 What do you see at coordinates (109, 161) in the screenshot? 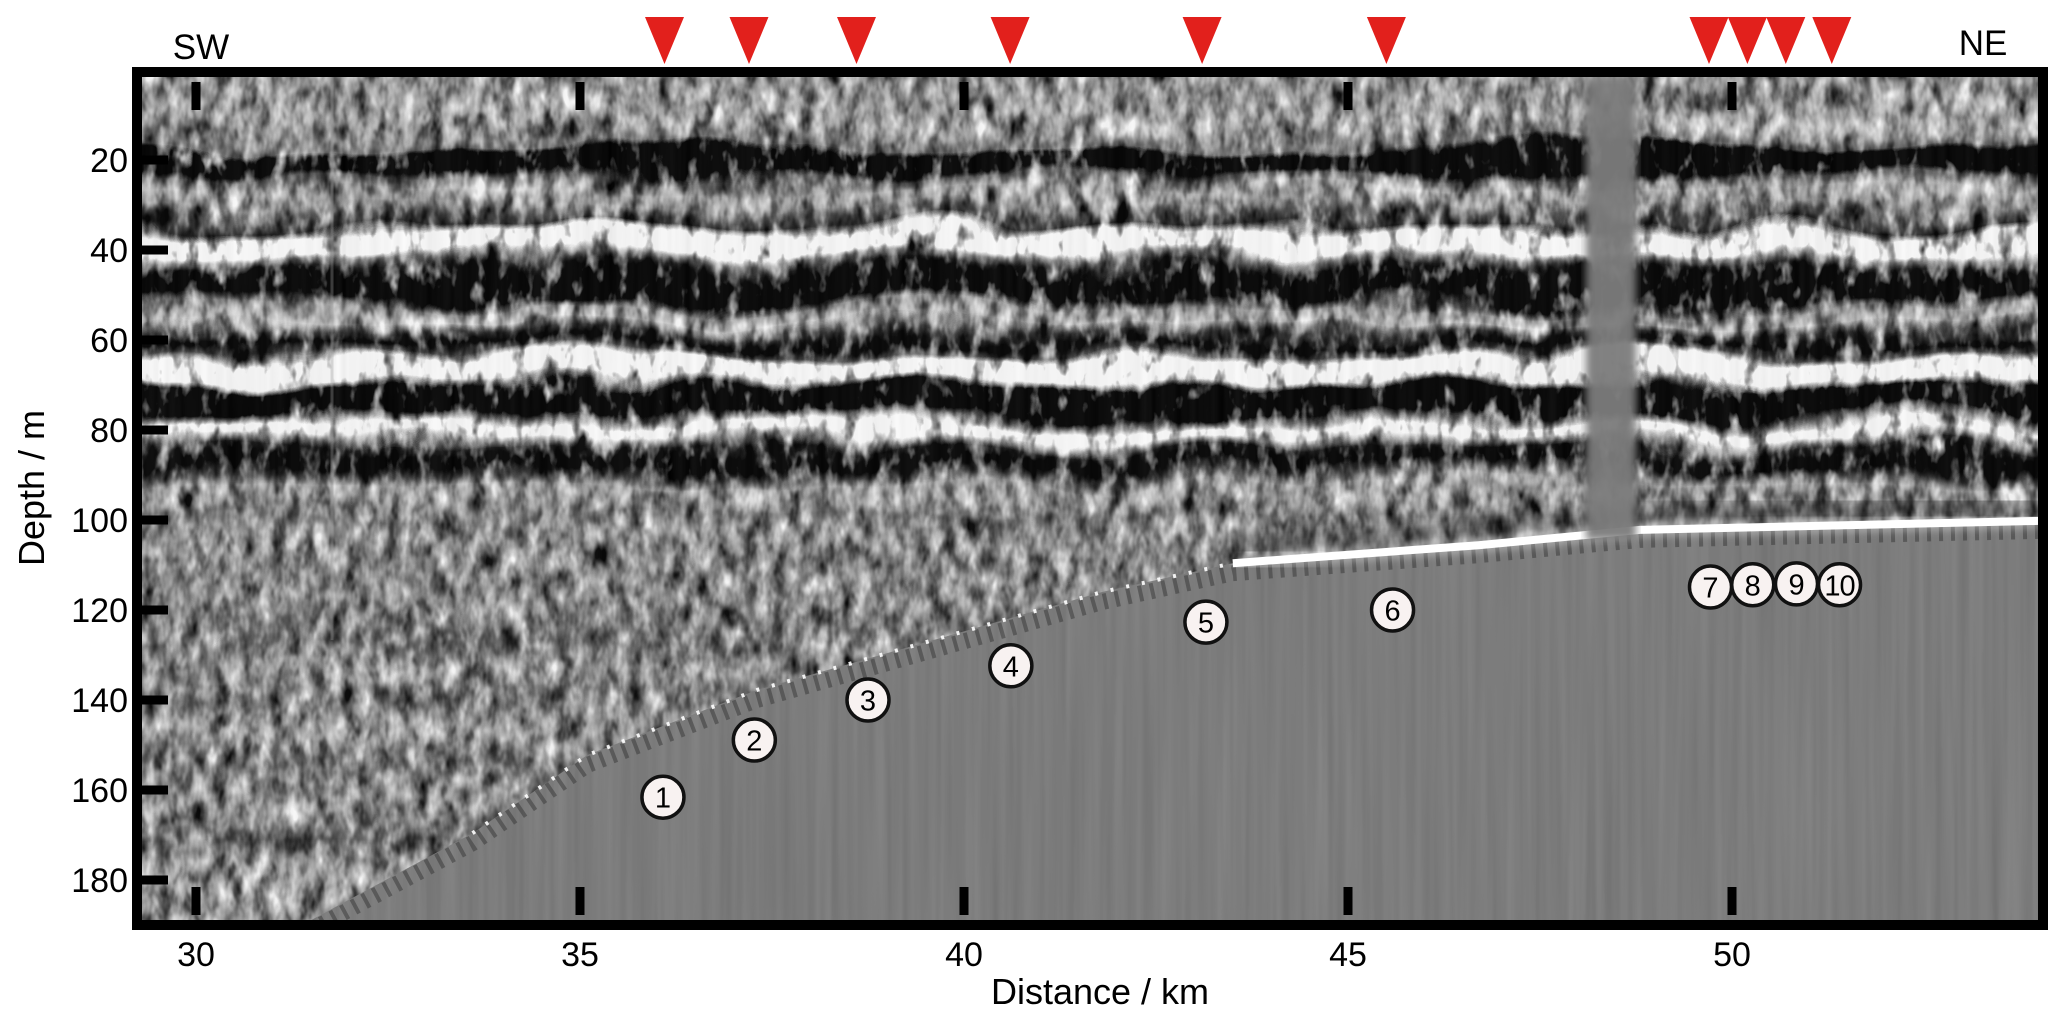
I see `y-tick-label: 20` at bounding box center [109, 161].